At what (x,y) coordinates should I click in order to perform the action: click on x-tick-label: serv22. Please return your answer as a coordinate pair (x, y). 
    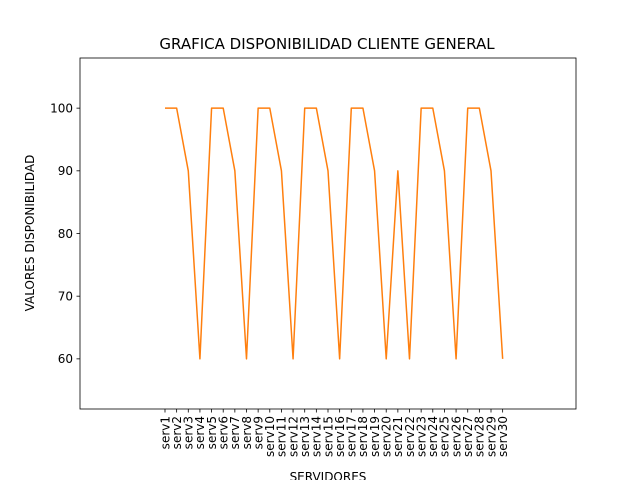
    Looking at the image, I should click on (410, 436).